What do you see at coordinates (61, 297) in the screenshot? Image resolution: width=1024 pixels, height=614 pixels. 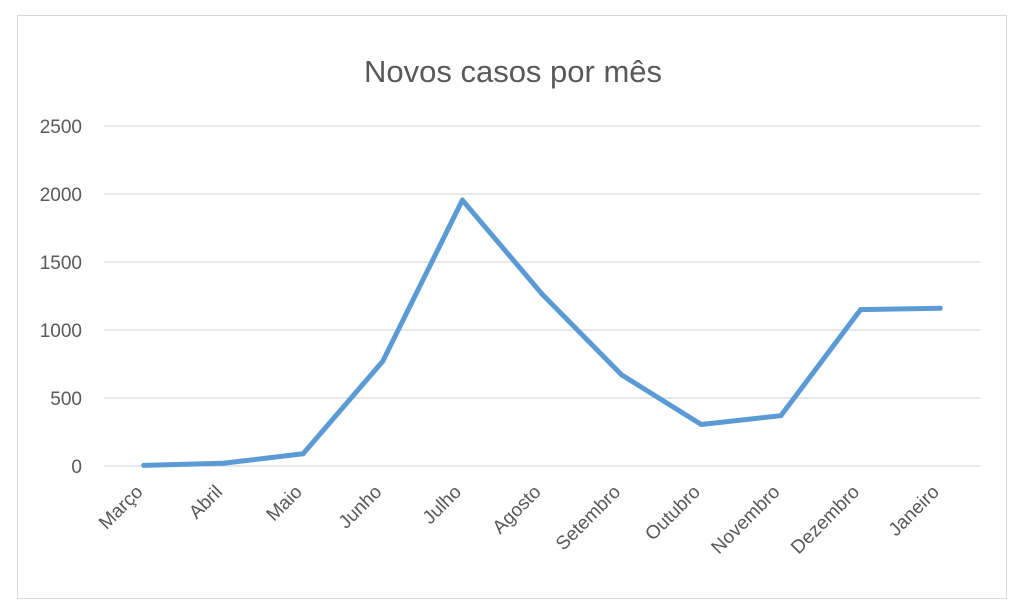 I see `y-axis-ticks: 0 500 1000 1500 2000 2500` at bounding box center [61, 297].